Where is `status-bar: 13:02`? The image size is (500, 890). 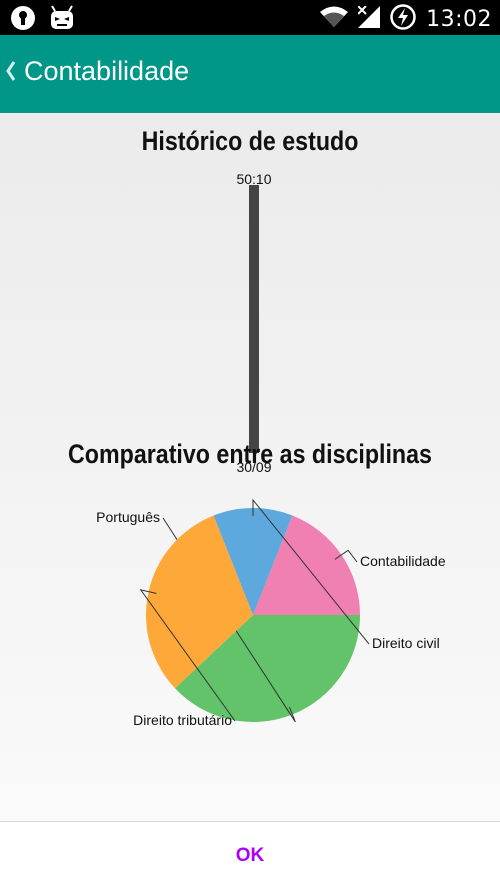 status-bar: 13:02 is located at coordinates (250, 17).